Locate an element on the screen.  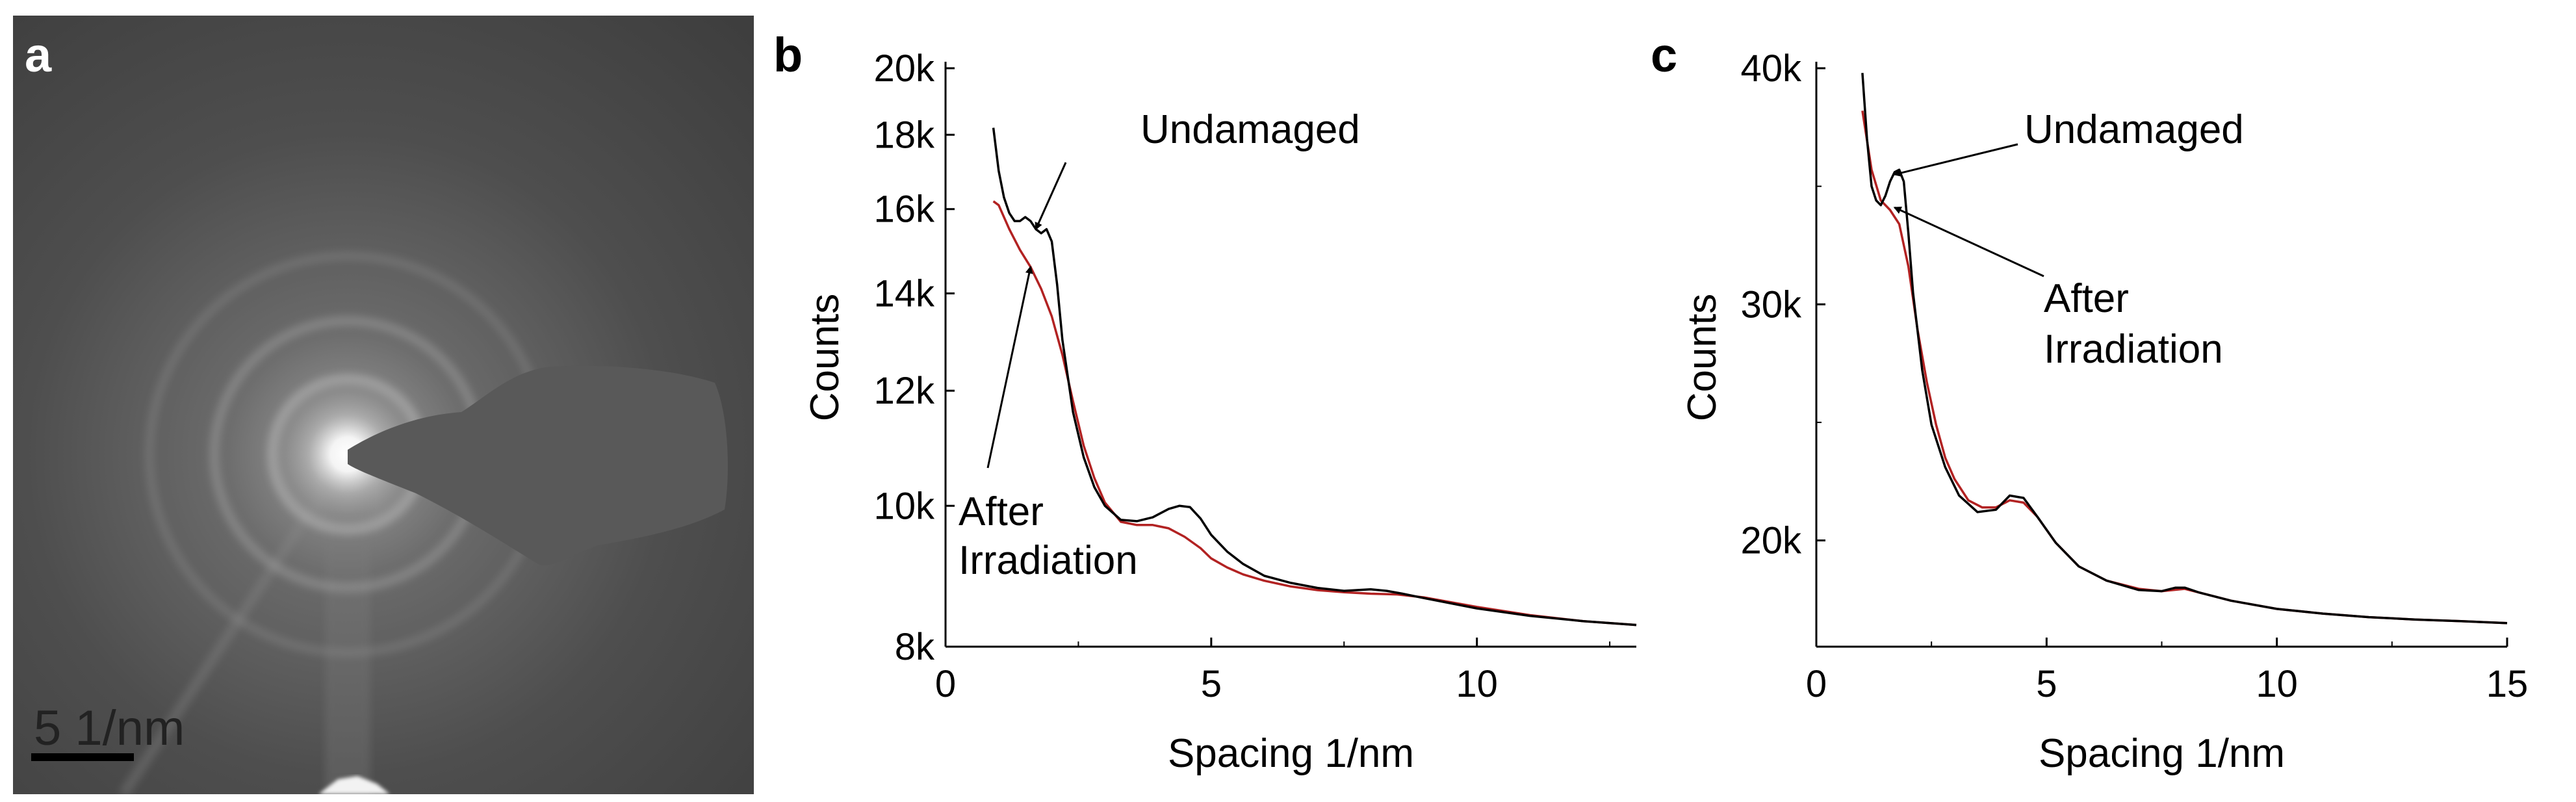
x-tick-label: 15 is located at coordinates (2508, 684).